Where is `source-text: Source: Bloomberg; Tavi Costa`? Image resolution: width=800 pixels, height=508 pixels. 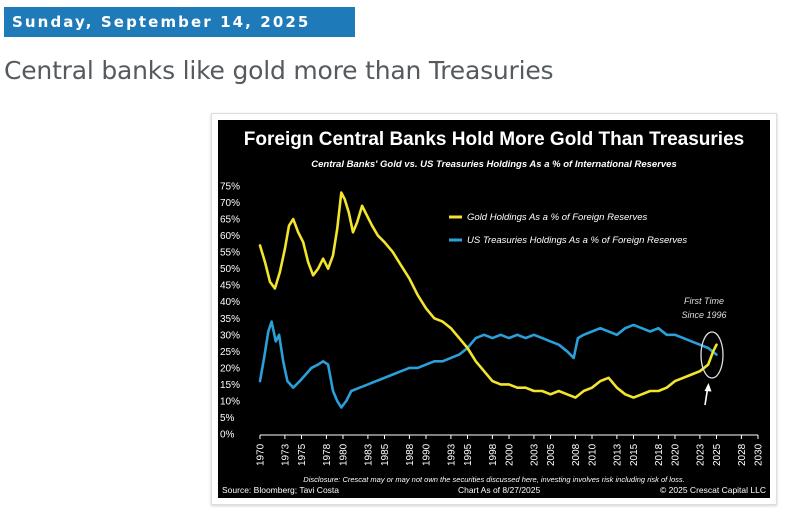
source-text: Source: Bloomberg; Tavi Costa is located at coordinates (280, 490).